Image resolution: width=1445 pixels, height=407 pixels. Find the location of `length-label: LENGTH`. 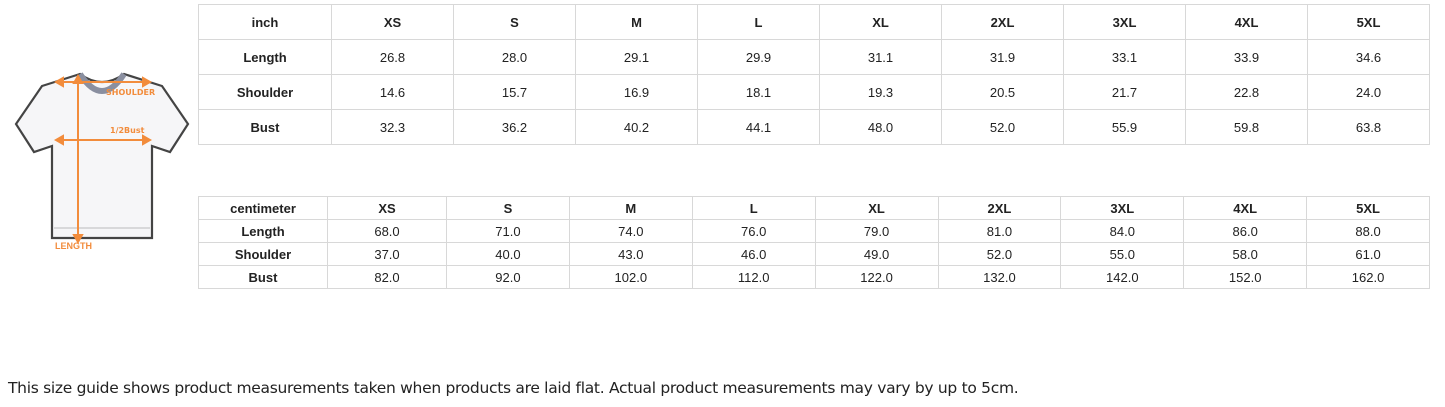

length-label: LENGTH is located at coordinates (73, 246).